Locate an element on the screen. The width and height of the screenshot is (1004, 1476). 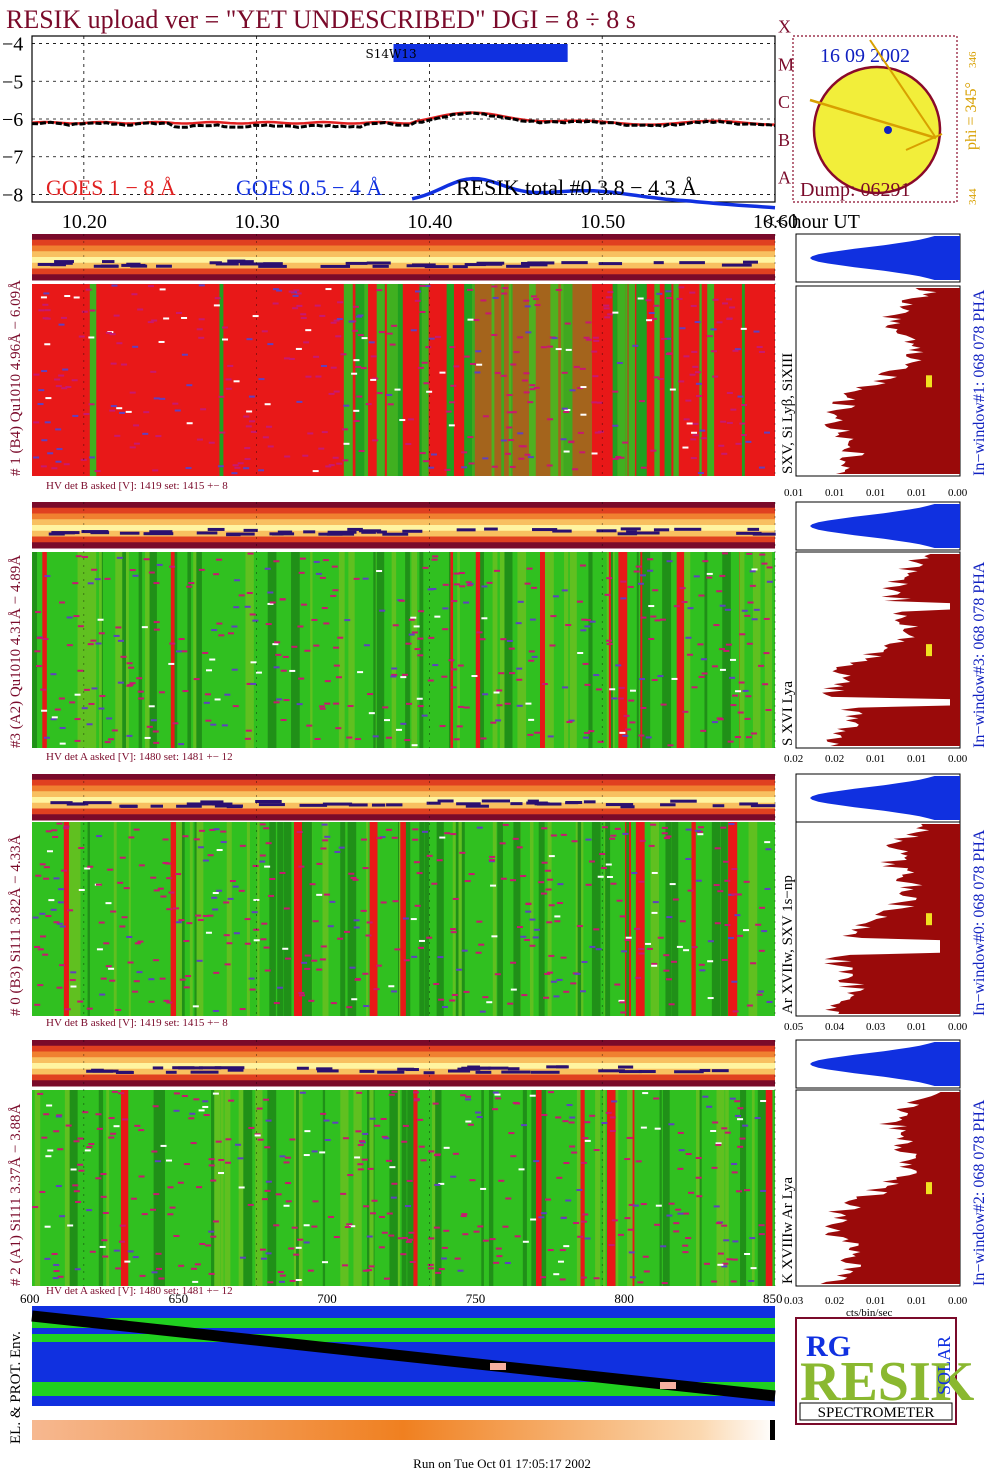
channel-left-label: # 2 (A1) Si111 3.37Å − 3.88Å is located at coordinates (16, 1194).